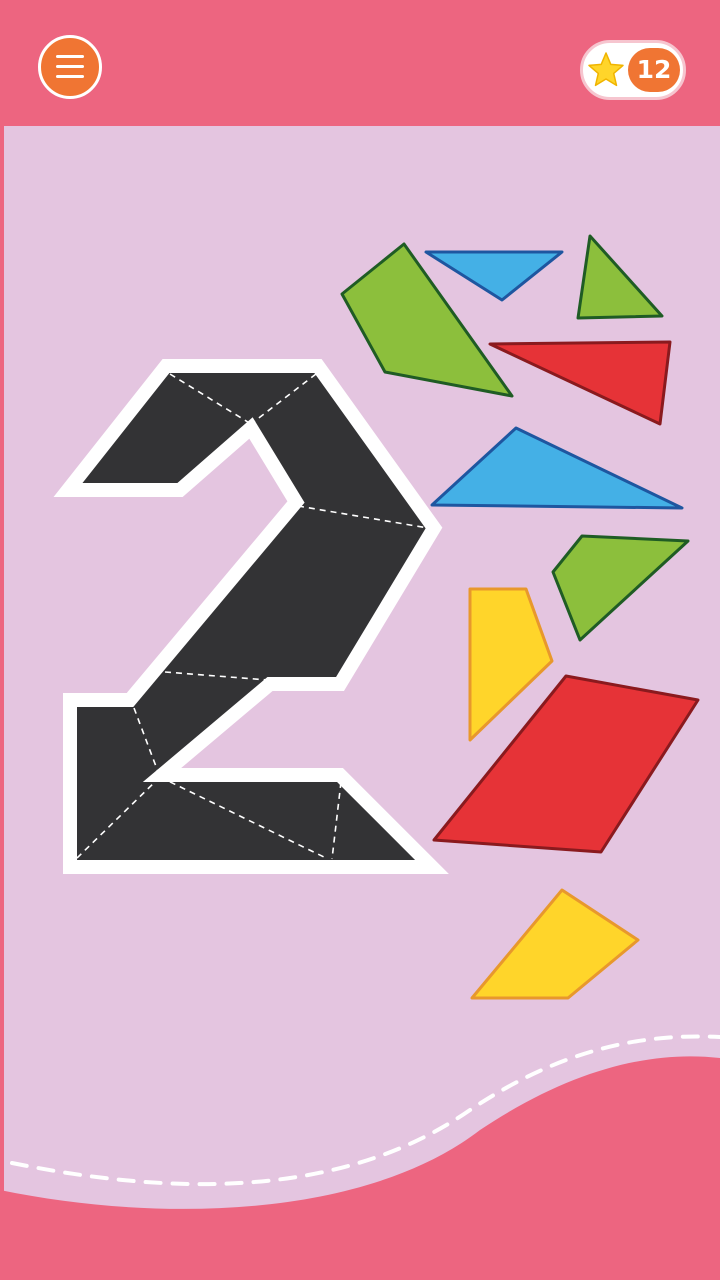  I want to click on score-value: 12, so click(654, 70).